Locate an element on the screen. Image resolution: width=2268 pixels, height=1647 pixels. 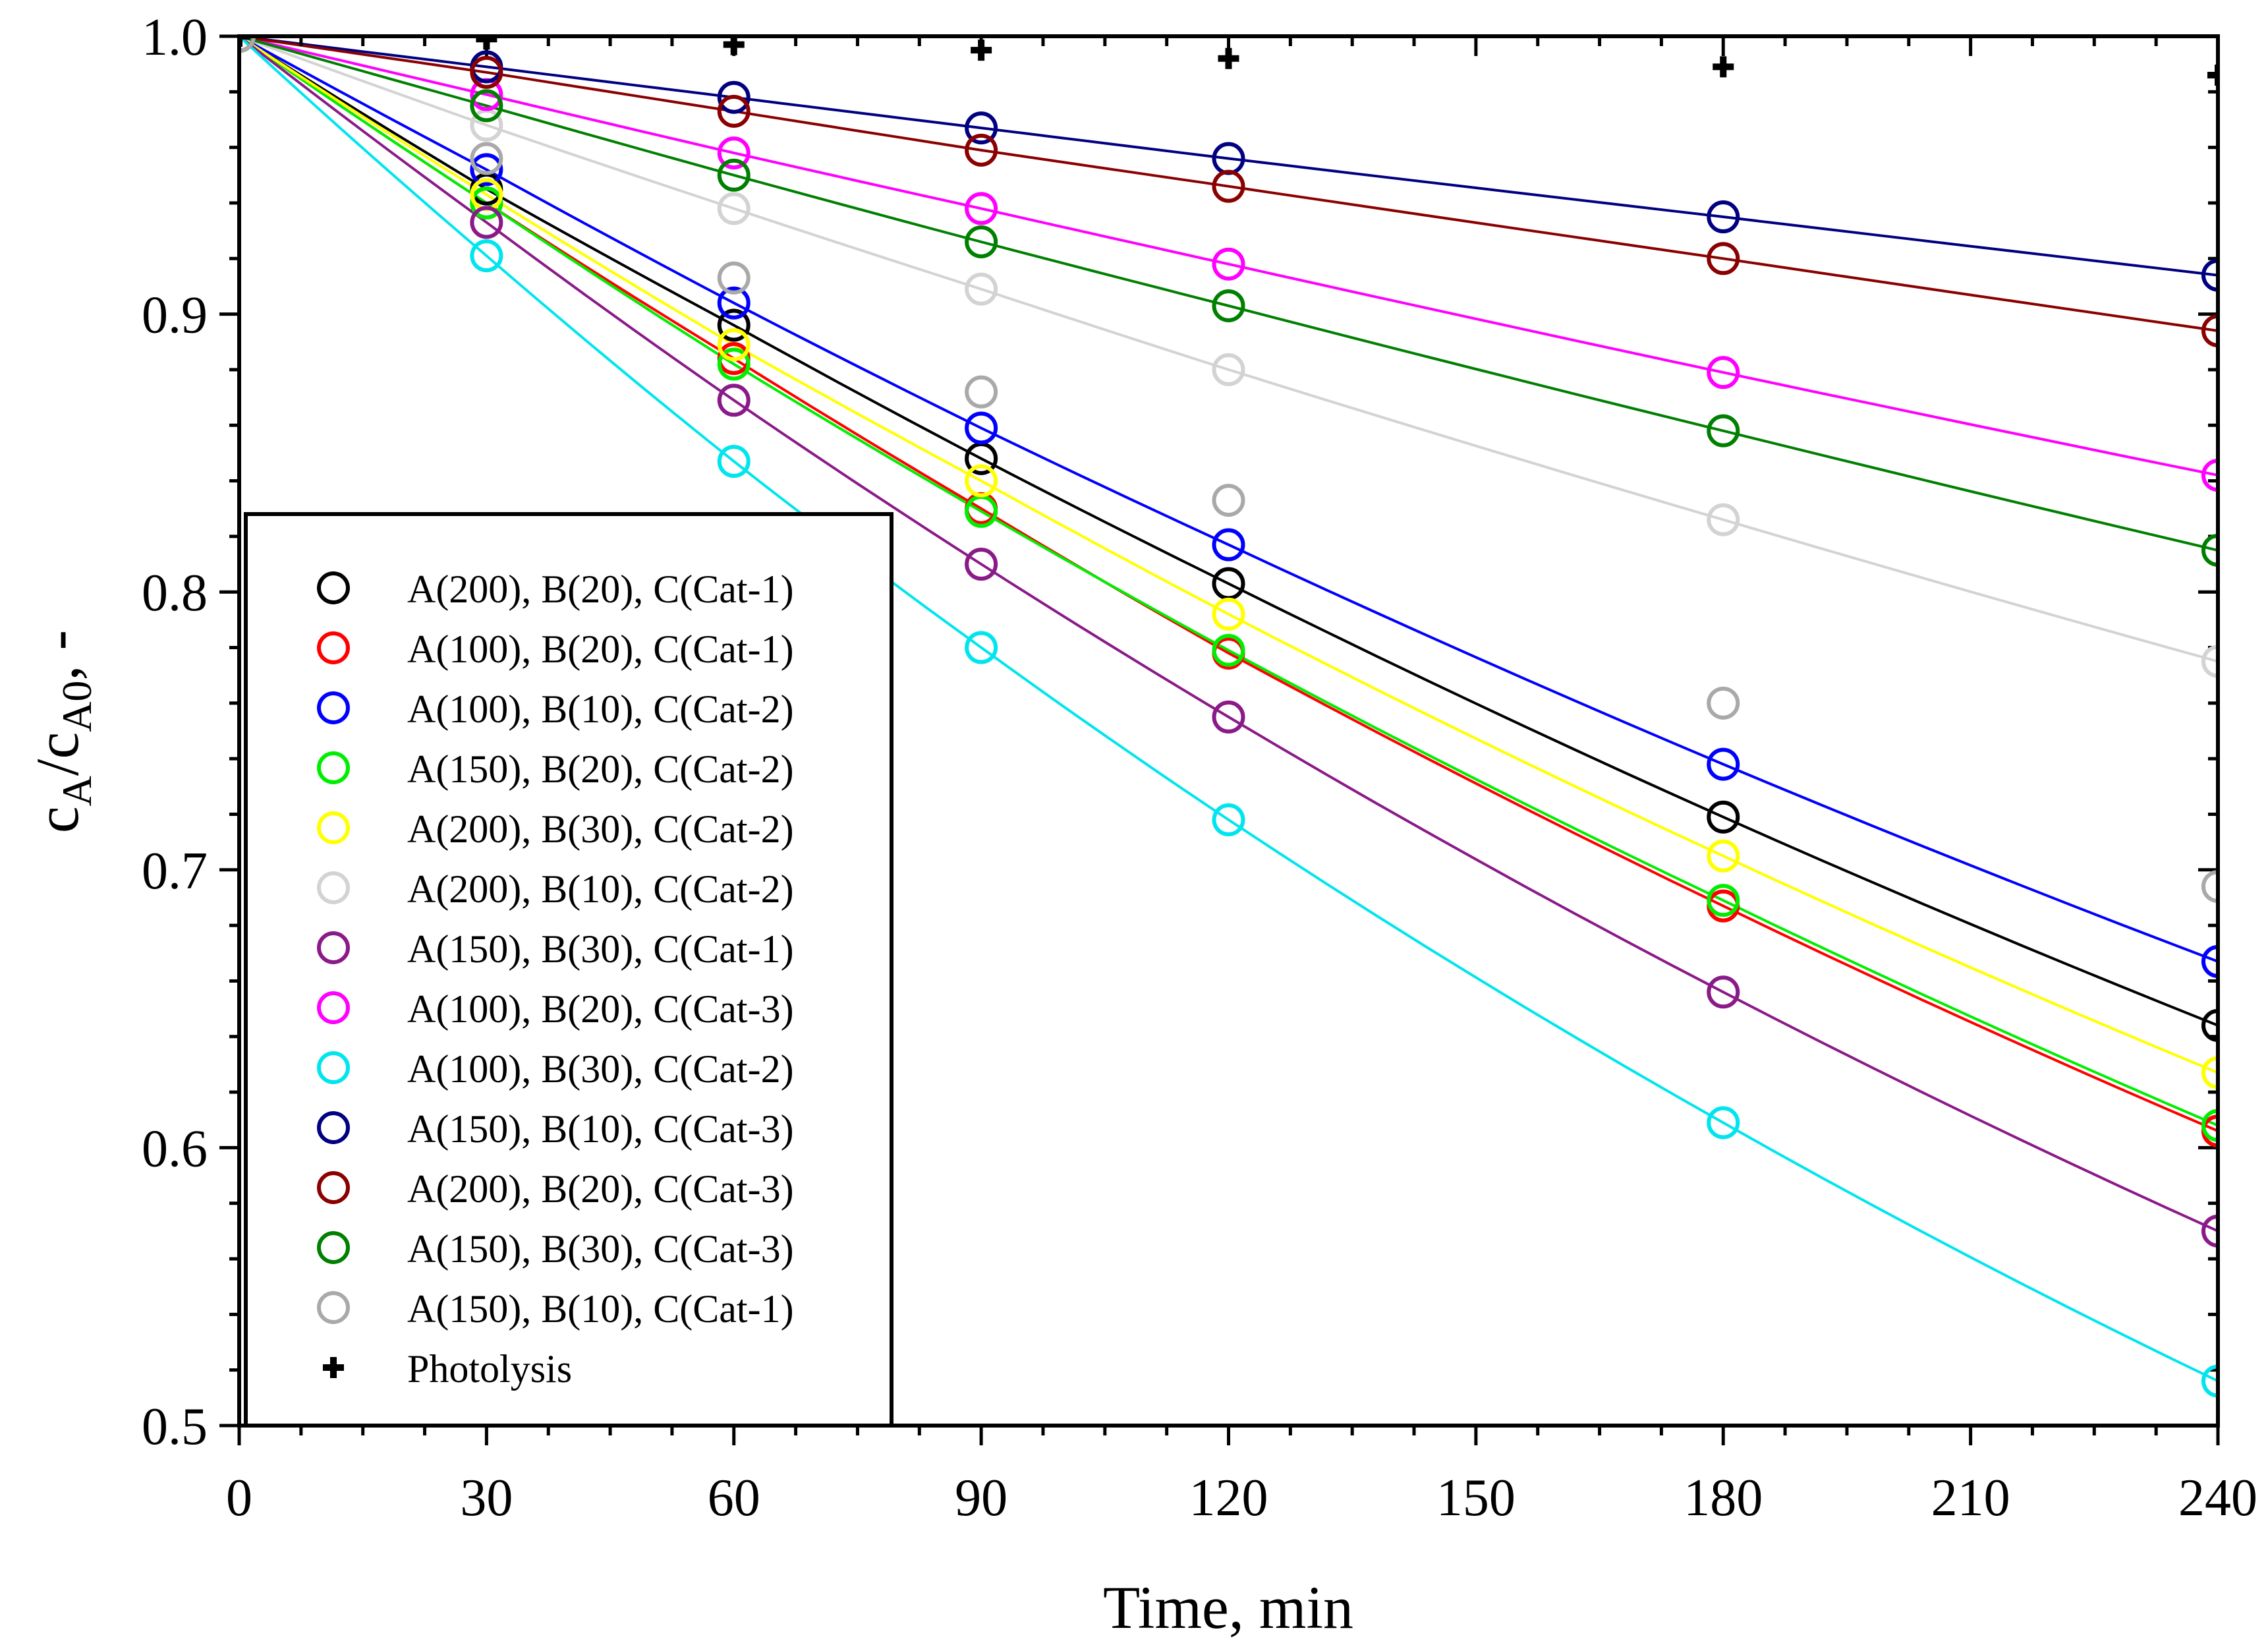
y-tick-label: 0.5 is located at coordinates (175, 1427).